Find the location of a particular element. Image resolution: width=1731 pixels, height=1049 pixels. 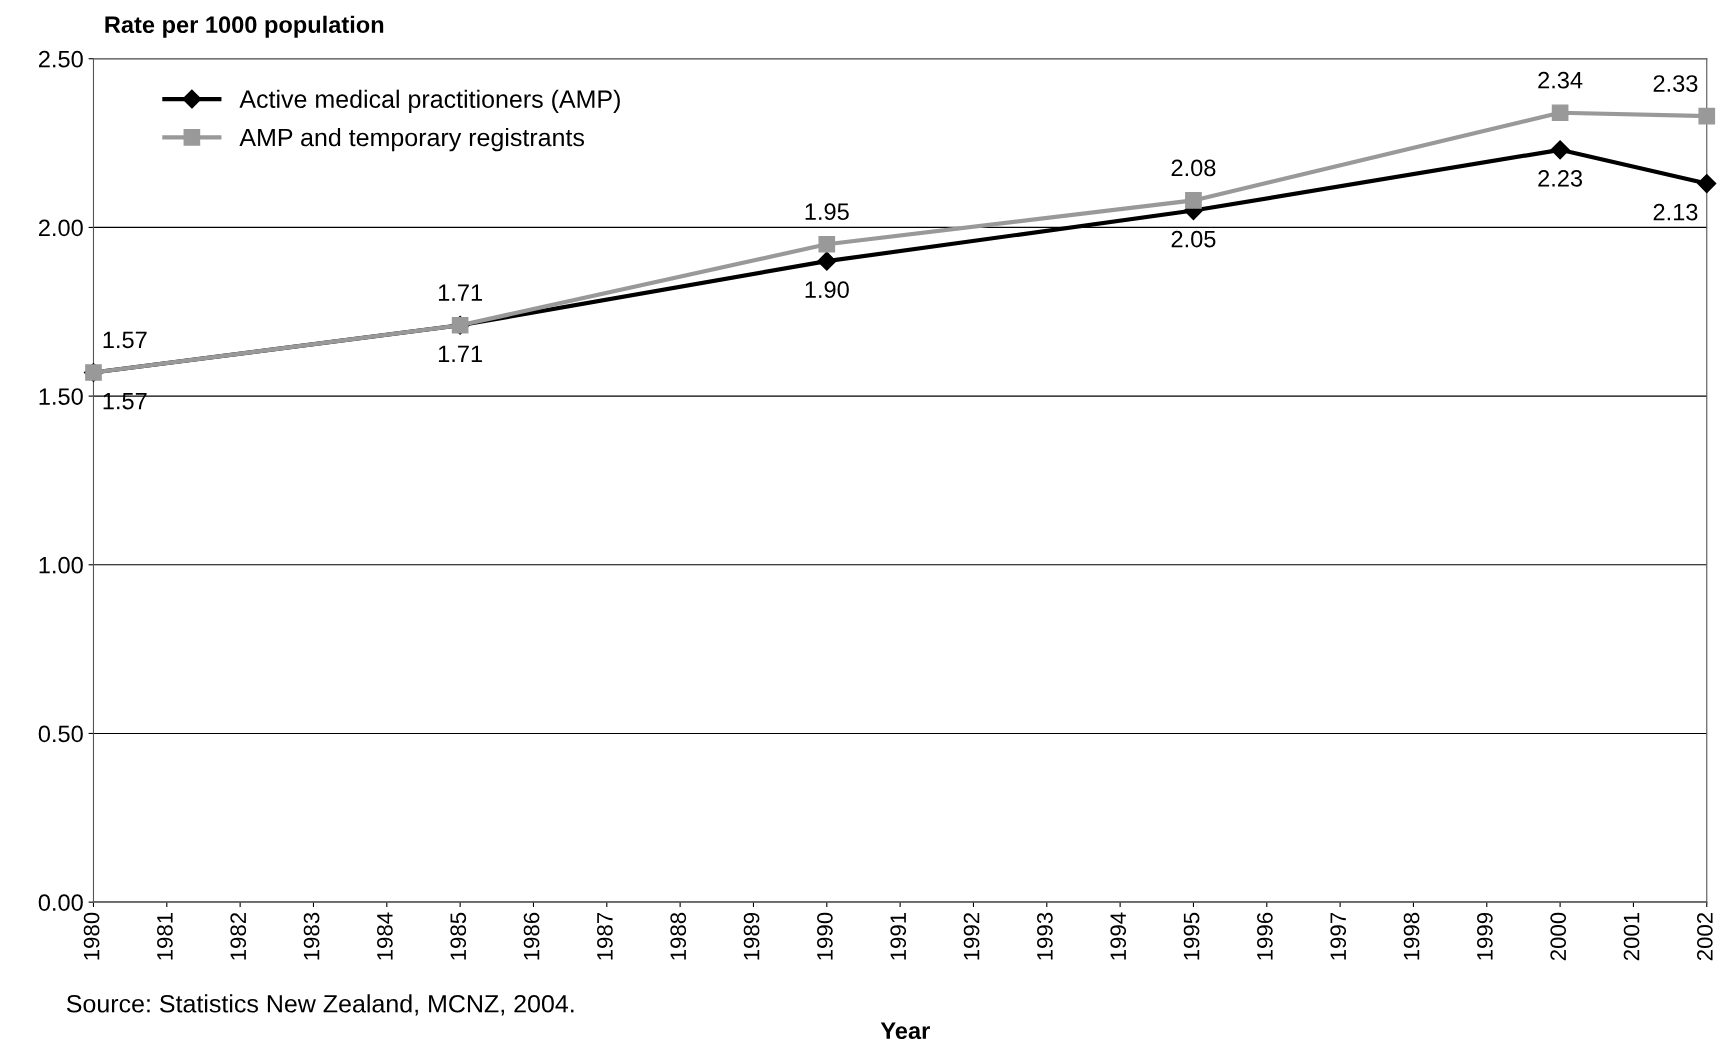

legend-label: AMP and temporary registrants is located at coordinates (411, 139).